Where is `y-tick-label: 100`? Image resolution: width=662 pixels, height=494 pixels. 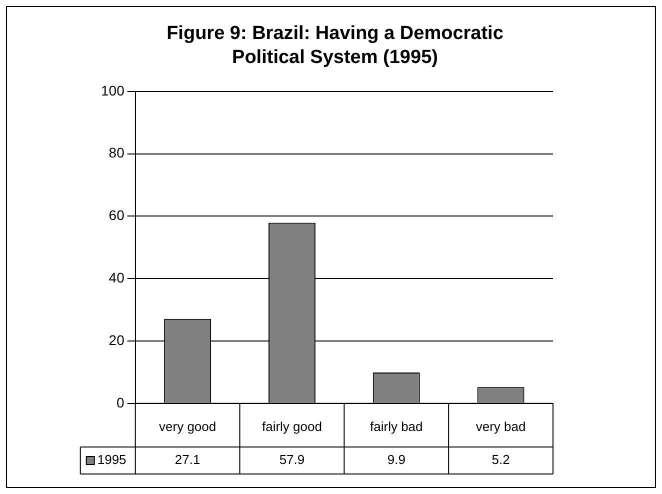
y-tick-label: 100 is located at coordinates (113, 90).